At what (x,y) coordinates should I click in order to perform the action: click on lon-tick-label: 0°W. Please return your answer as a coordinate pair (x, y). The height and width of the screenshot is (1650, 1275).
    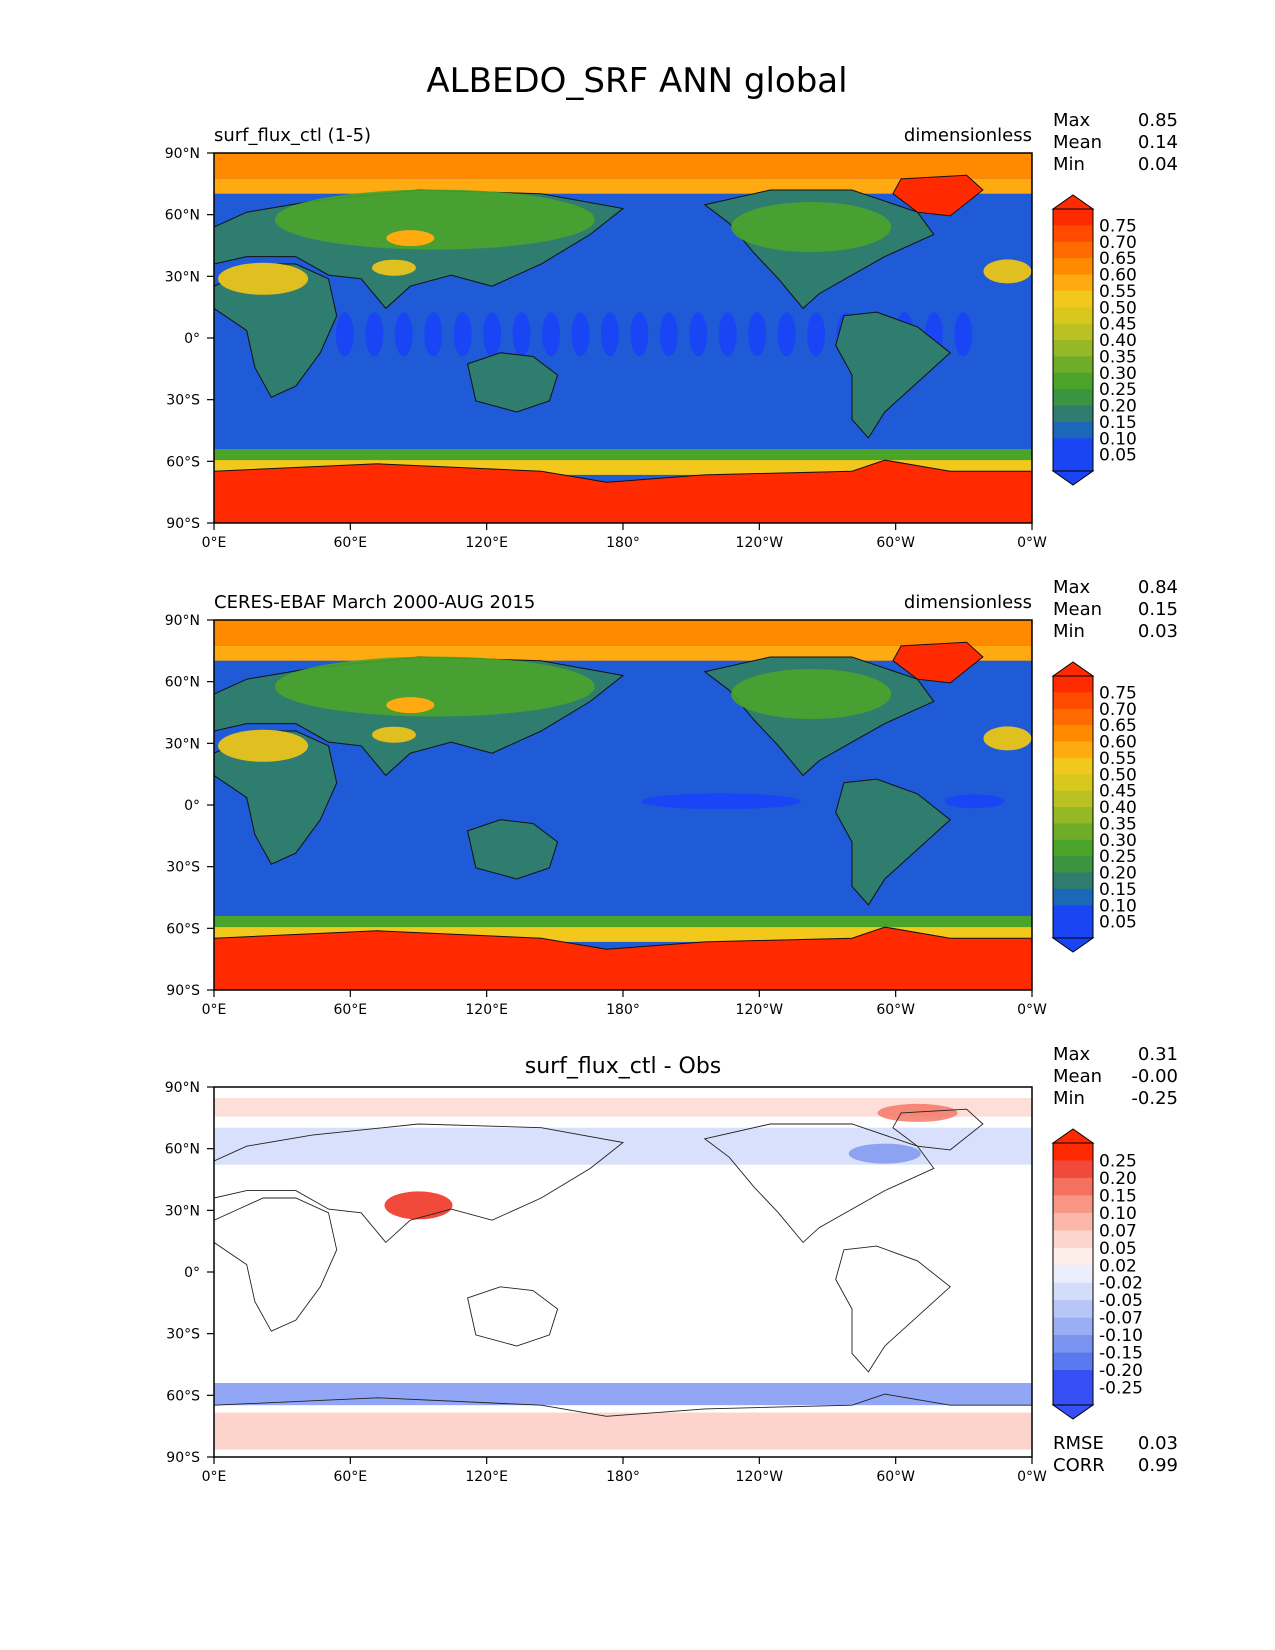
    Looking at the image, I should click on (1032, 543).